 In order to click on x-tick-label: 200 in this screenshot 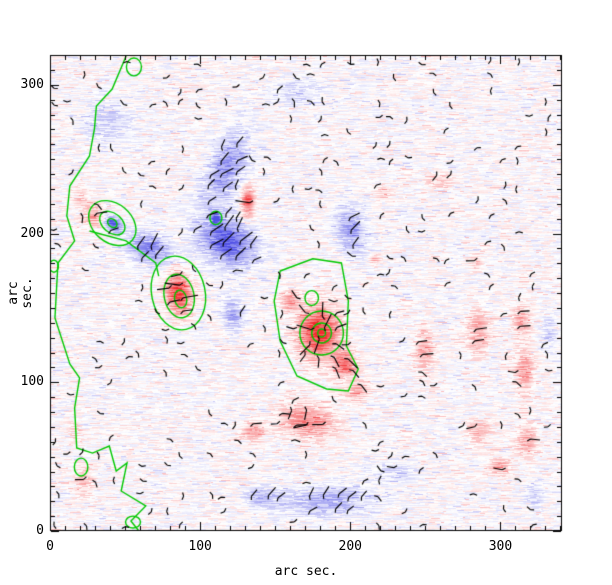, I will do `click(350, 546)`.